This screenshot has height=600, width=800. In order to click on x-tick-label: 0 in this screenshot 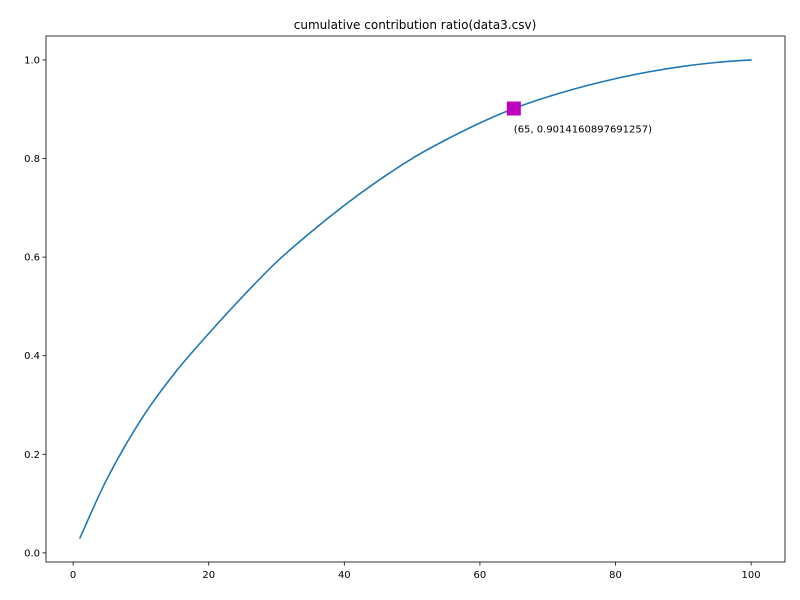, I will do `click(73, 575)`.